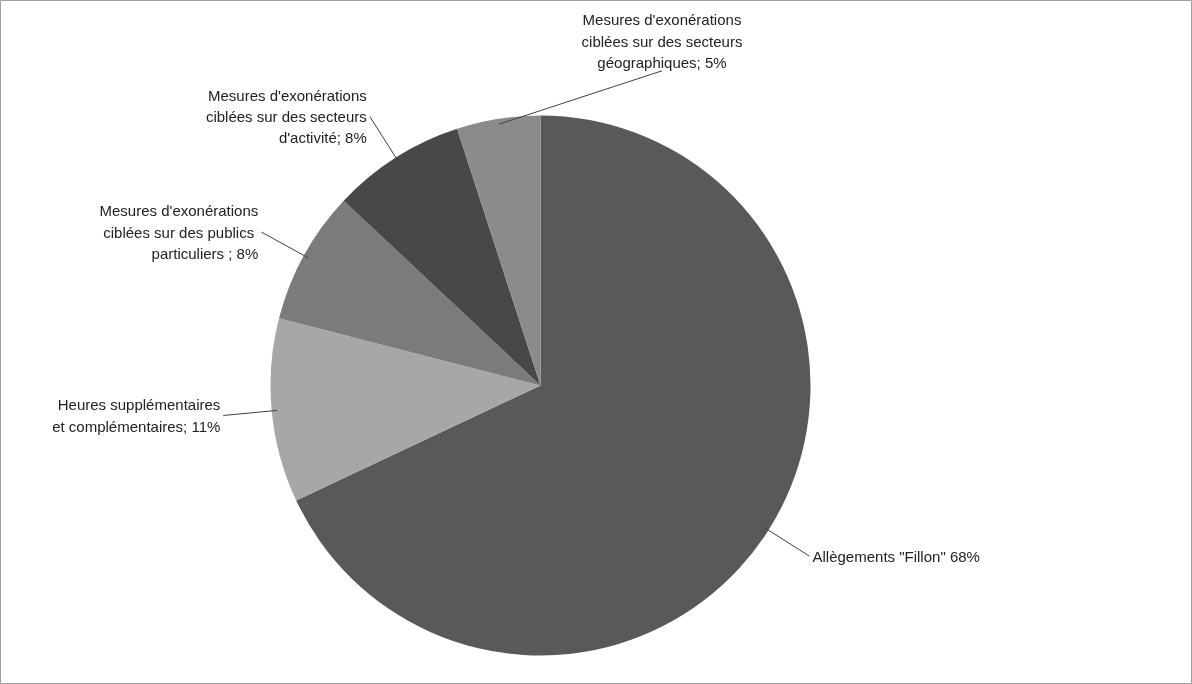 The height and width of the screenshot is (684, 1192). I want to click on slice-label: Mesures d'exonérations ciblées sur des secteurs géographiques; 5%, so click(662, 41).